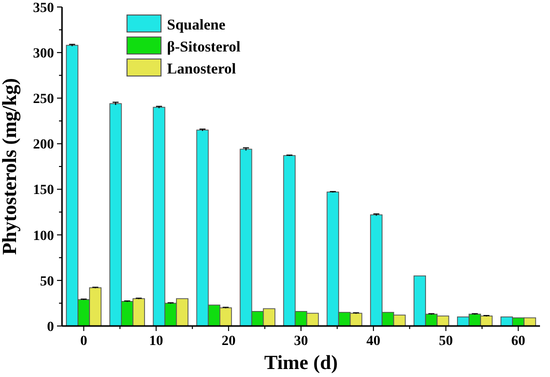  Describe the element at coordinates (43, 8) in the screenshot. I see `y-tick-label: 350` at that location.